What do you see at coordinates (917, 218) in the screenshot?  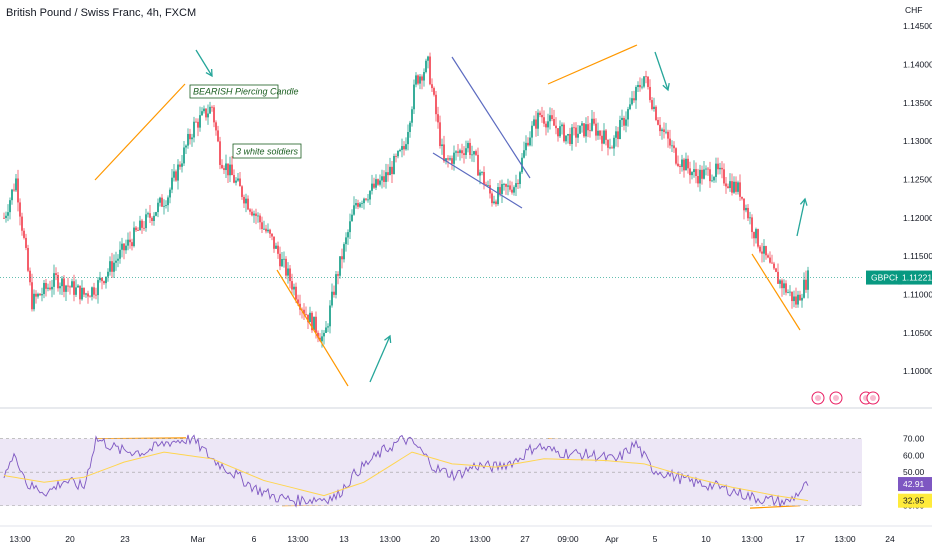 I see `price-tick-label: 1.12000` at bounding box center [917, 218].